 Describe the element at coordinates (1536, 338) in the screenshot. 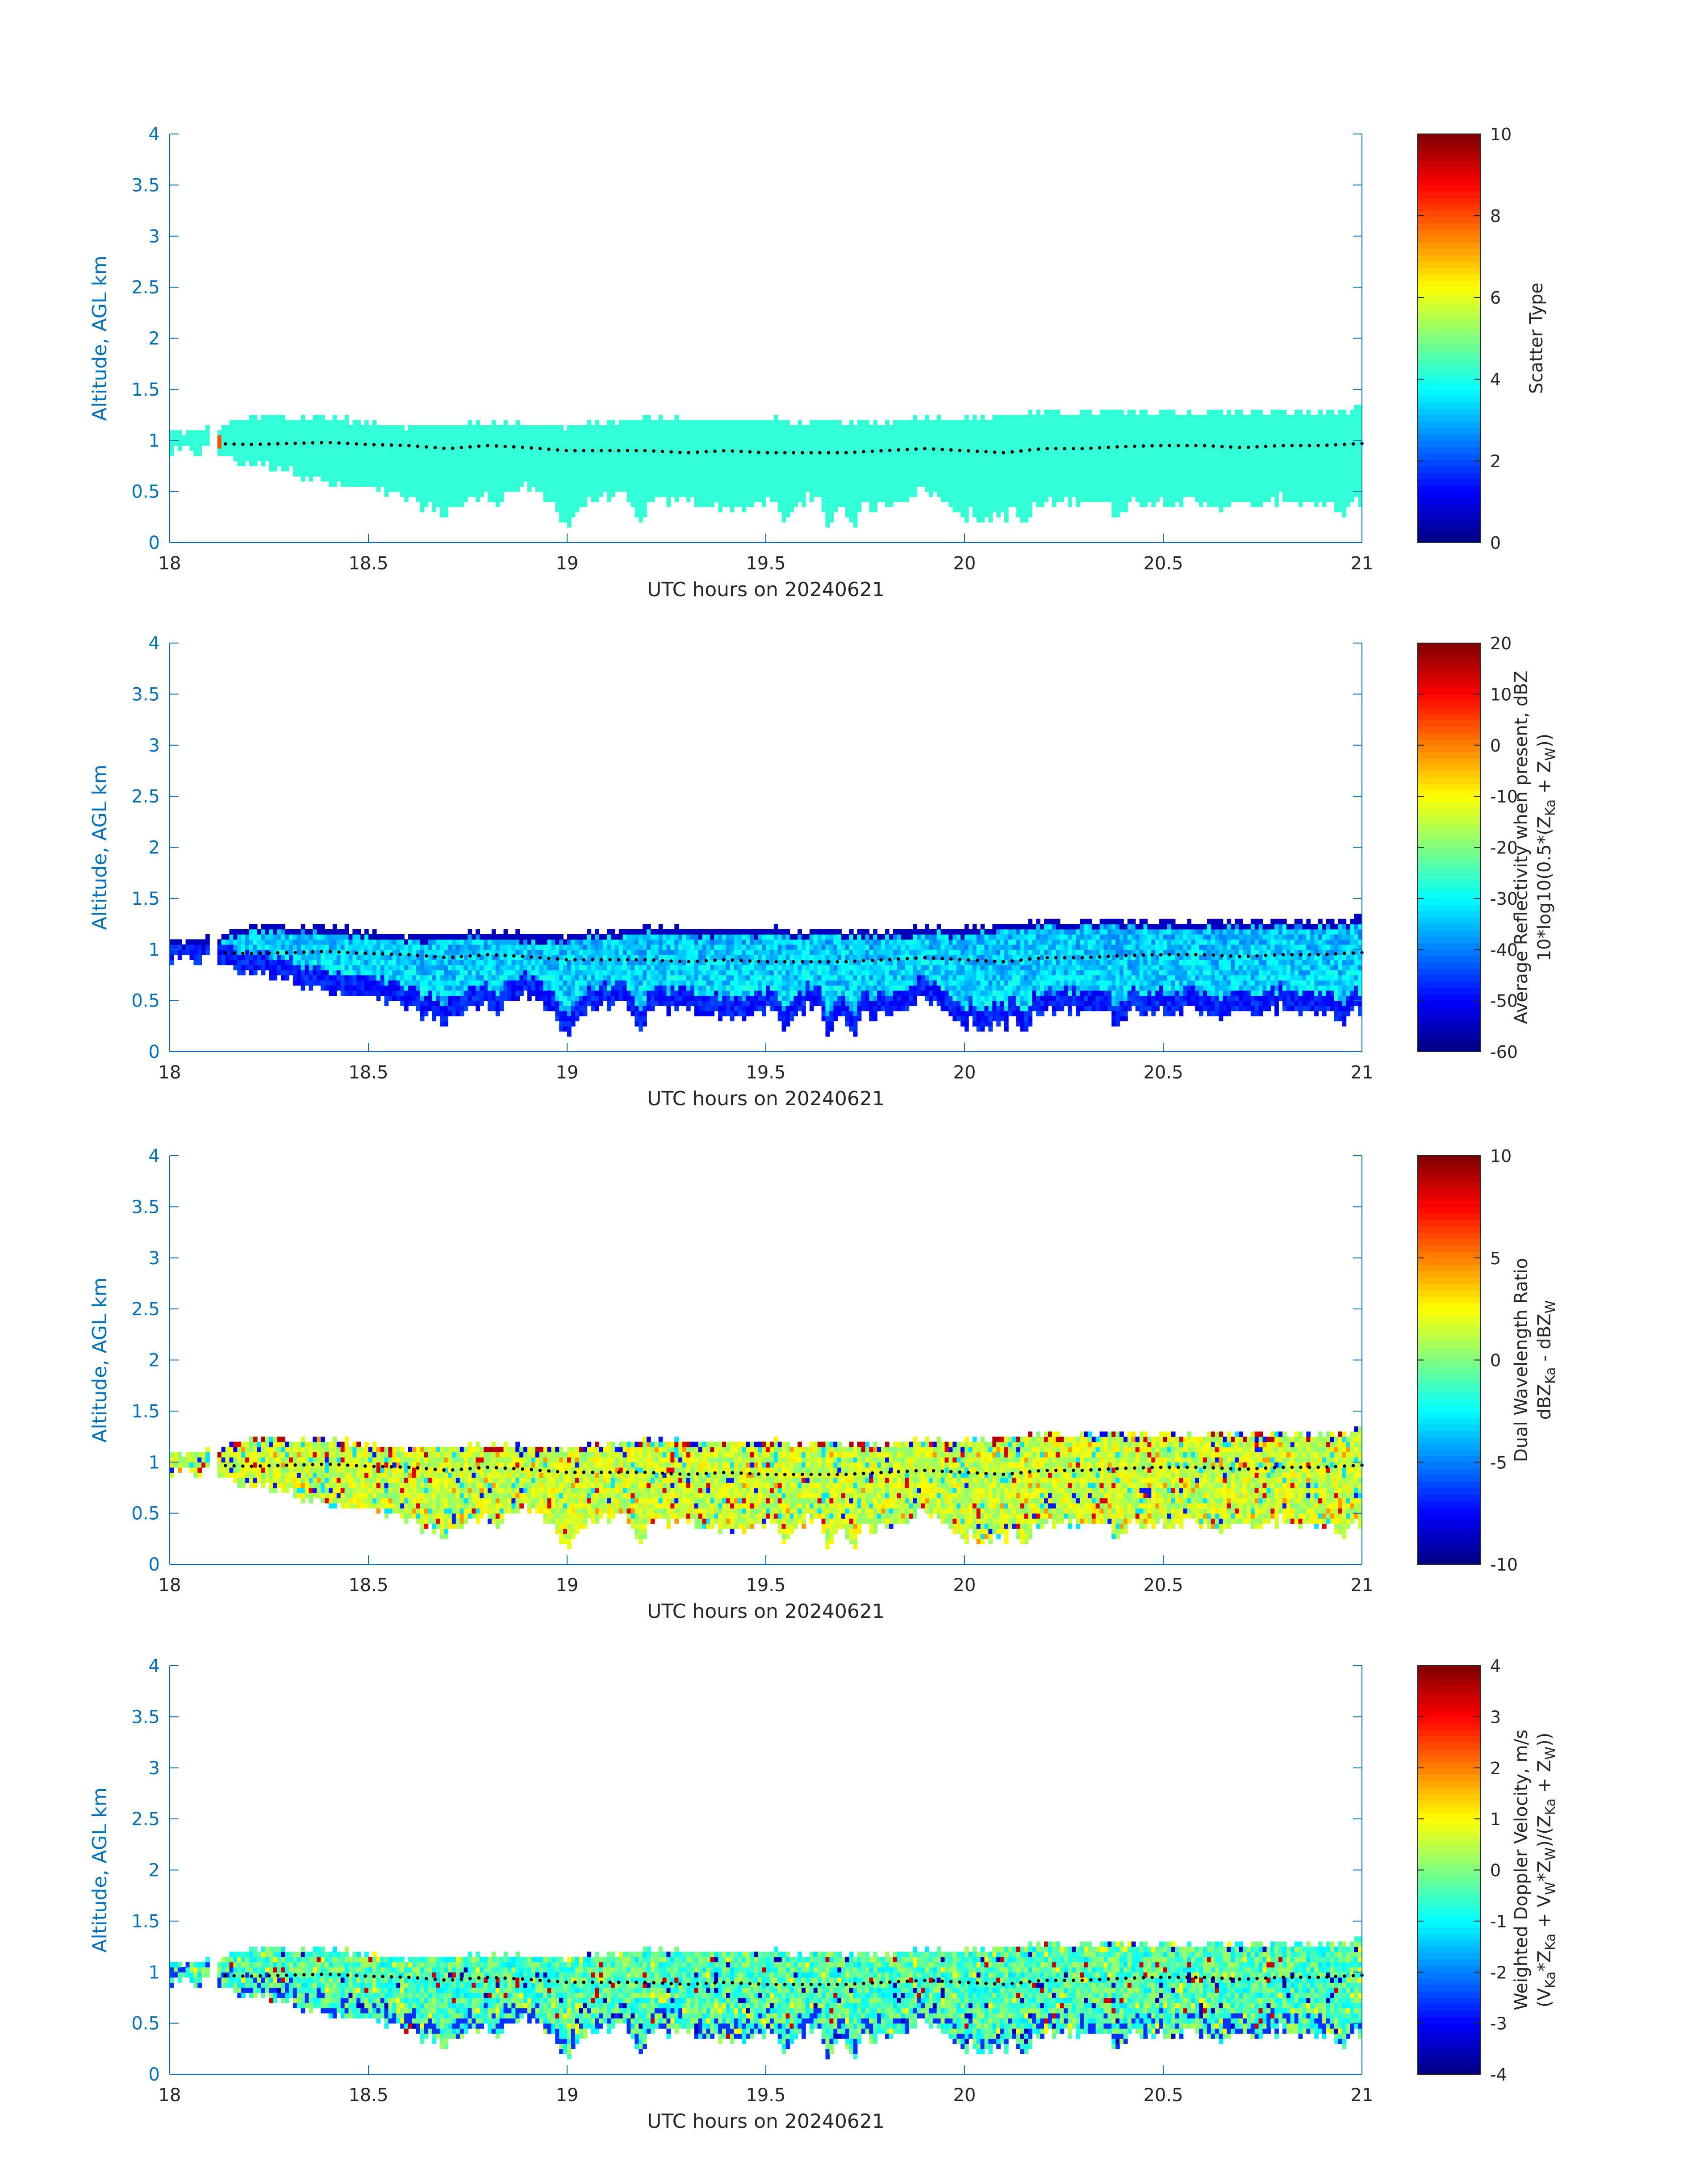

I see `colorbar-label: Scatter Type` at that location.